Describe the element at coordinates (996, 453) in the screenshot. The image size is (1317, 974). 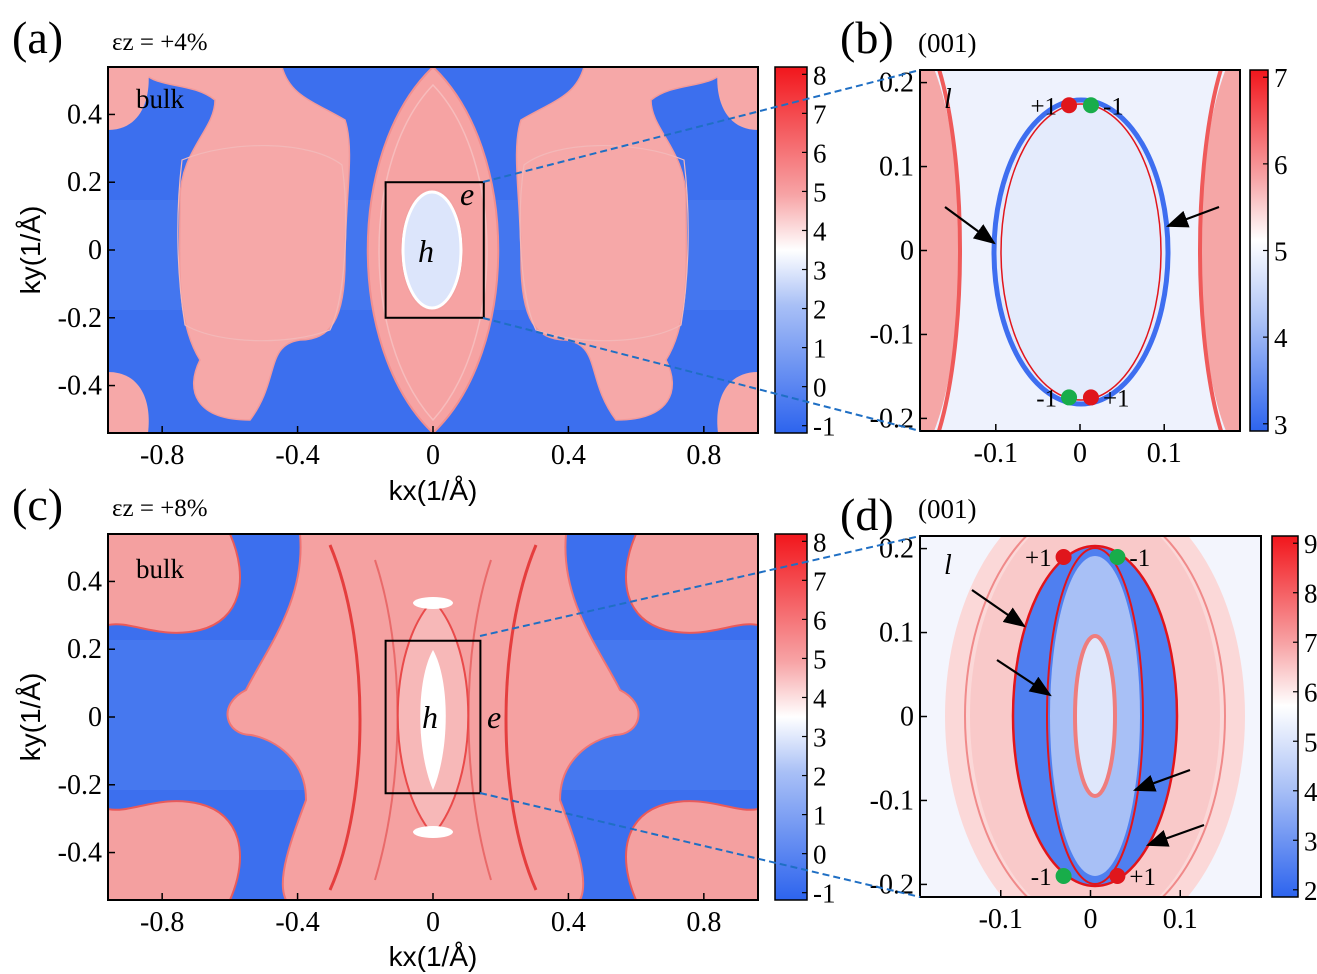
I see `x-tick-label: -0.1` at that location.